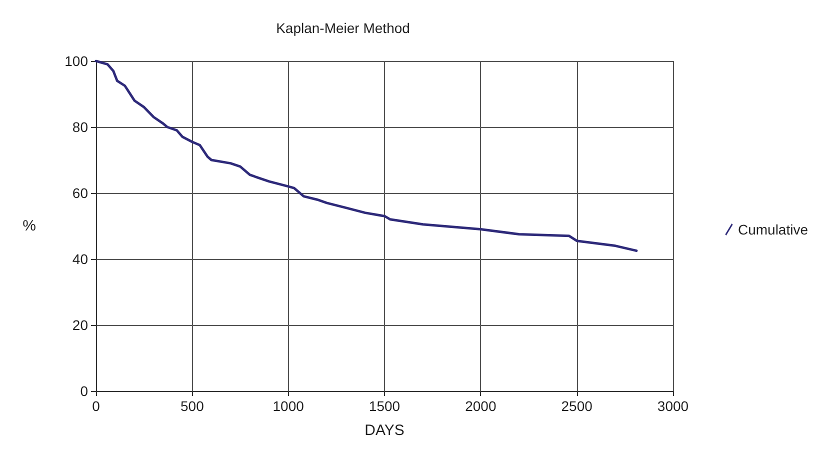  What do you see at coordinates (29, 226) in the screenshot?
I see `y-axis-title: %` at bounding box center [29, 226].